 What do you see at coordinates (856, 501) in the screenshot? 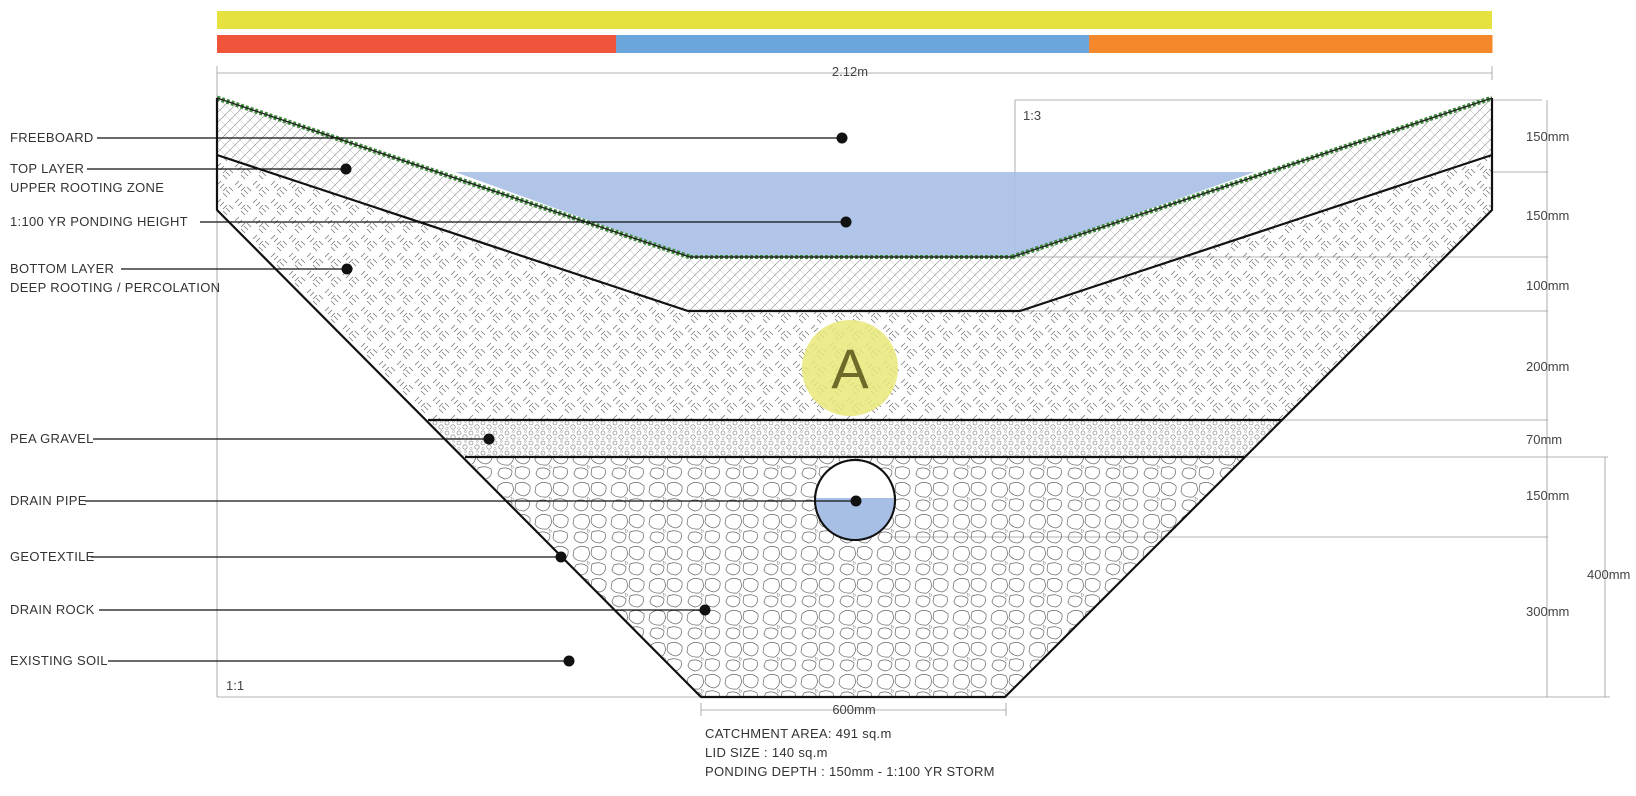
I see `callout-dot-drain-pipe` at bounding box center [856, 501].